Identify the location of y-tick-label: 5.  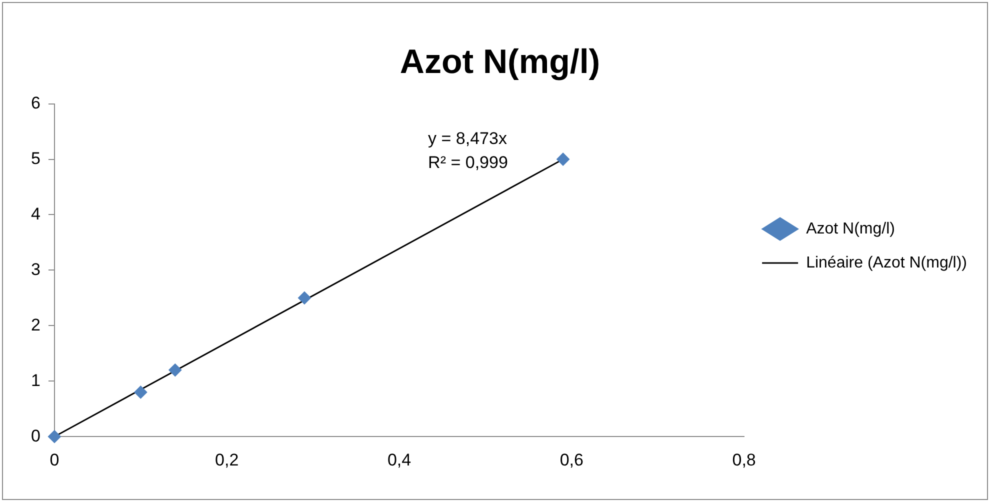
(35, 158).